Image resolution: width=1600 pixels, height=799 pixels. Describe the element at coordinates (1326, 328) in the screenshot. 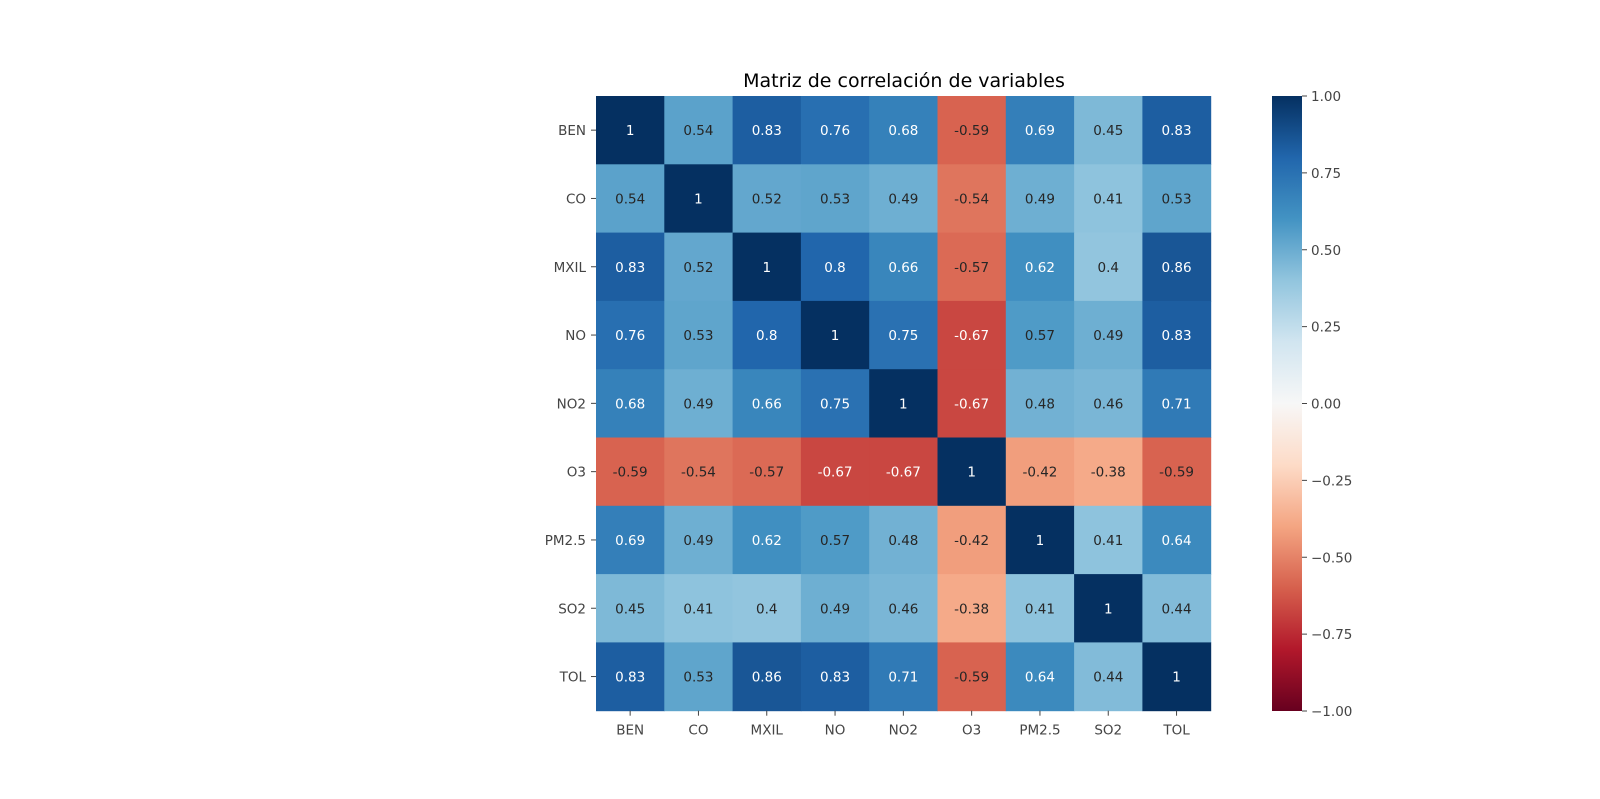

I see `colorbar-tick-label: 0.25` at that location.